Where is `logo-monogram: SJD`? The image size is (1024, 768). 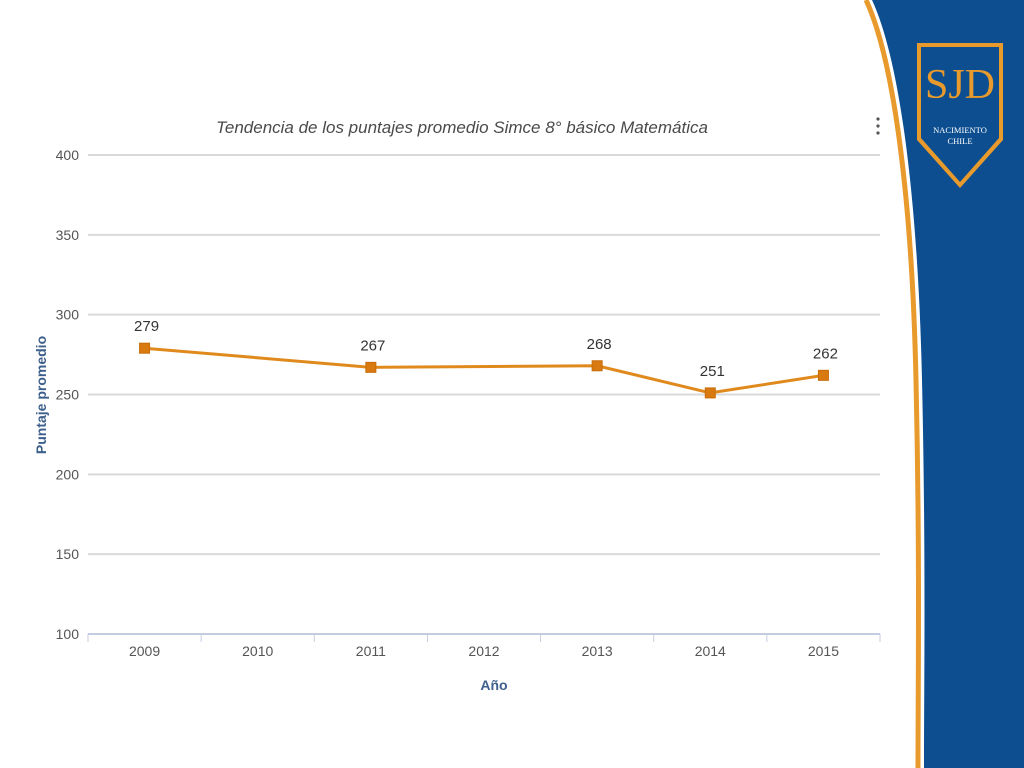
logo-monogram: SJD is located at coordinates (960, 85).